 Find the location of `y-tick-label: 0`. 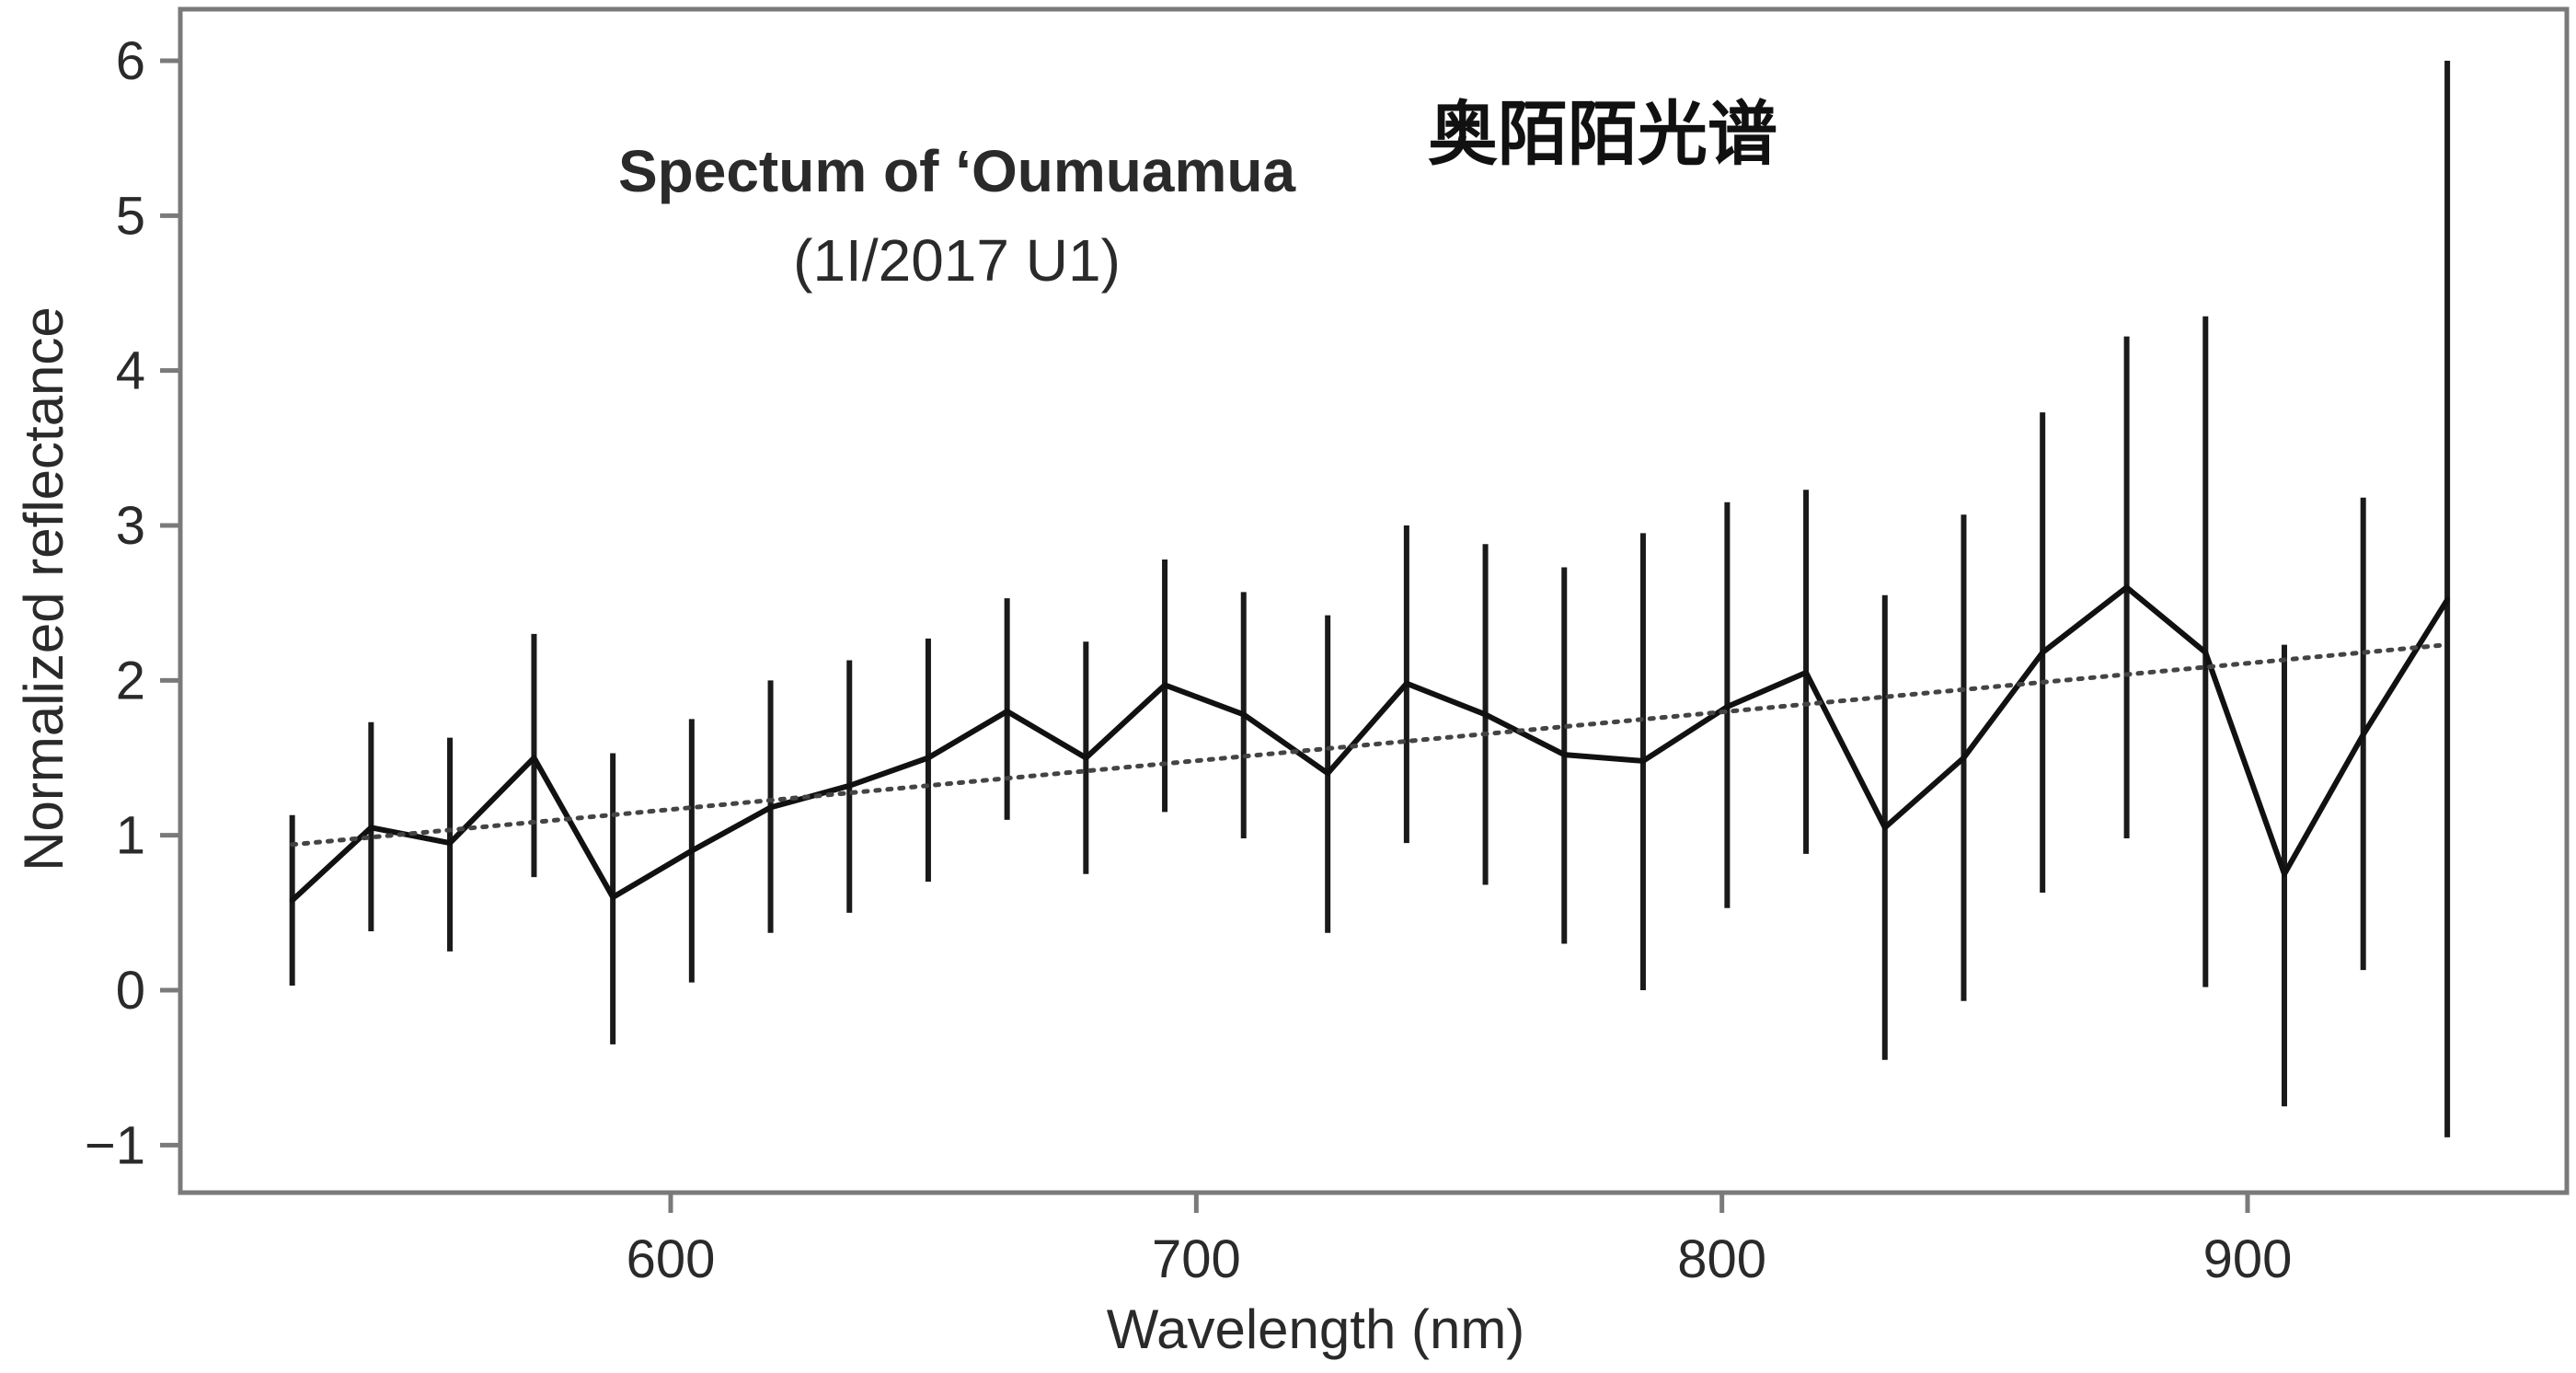

y-tick-label: 0 is located at coordinates (130, 991).